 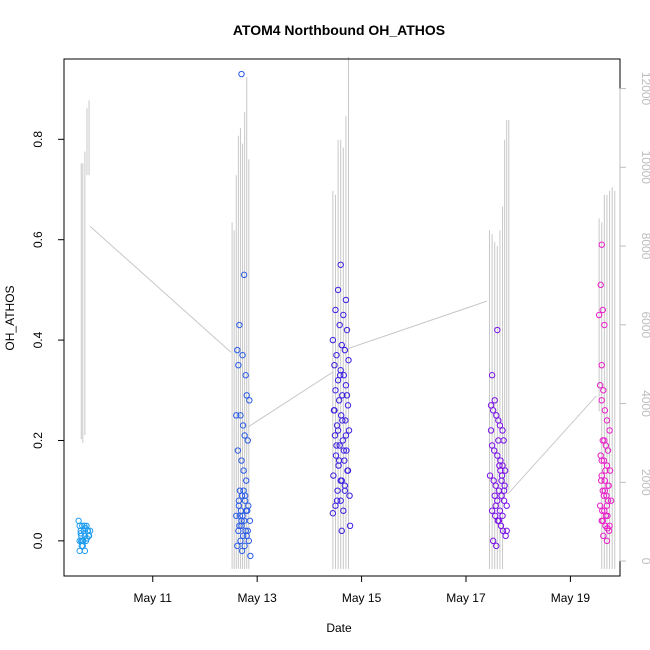 I want to click on x-tick-label: May 15, so click(x=362, y=598).